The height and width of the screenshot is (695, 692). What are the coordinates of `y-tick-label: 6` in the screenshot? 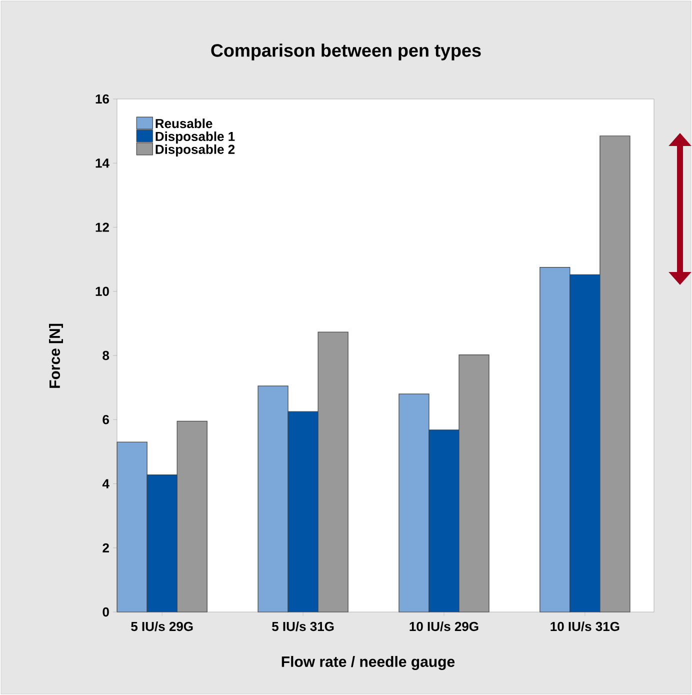 It's located at (105, 419).